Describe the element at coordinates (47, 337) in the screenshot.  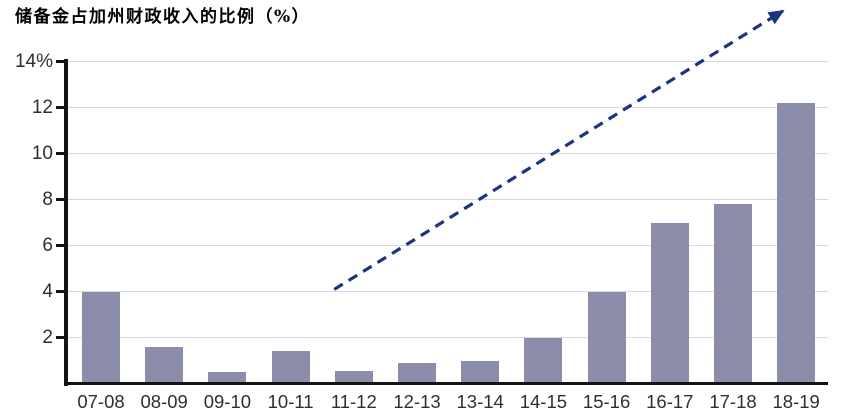
I see `y-axis-label: 2` at that location.